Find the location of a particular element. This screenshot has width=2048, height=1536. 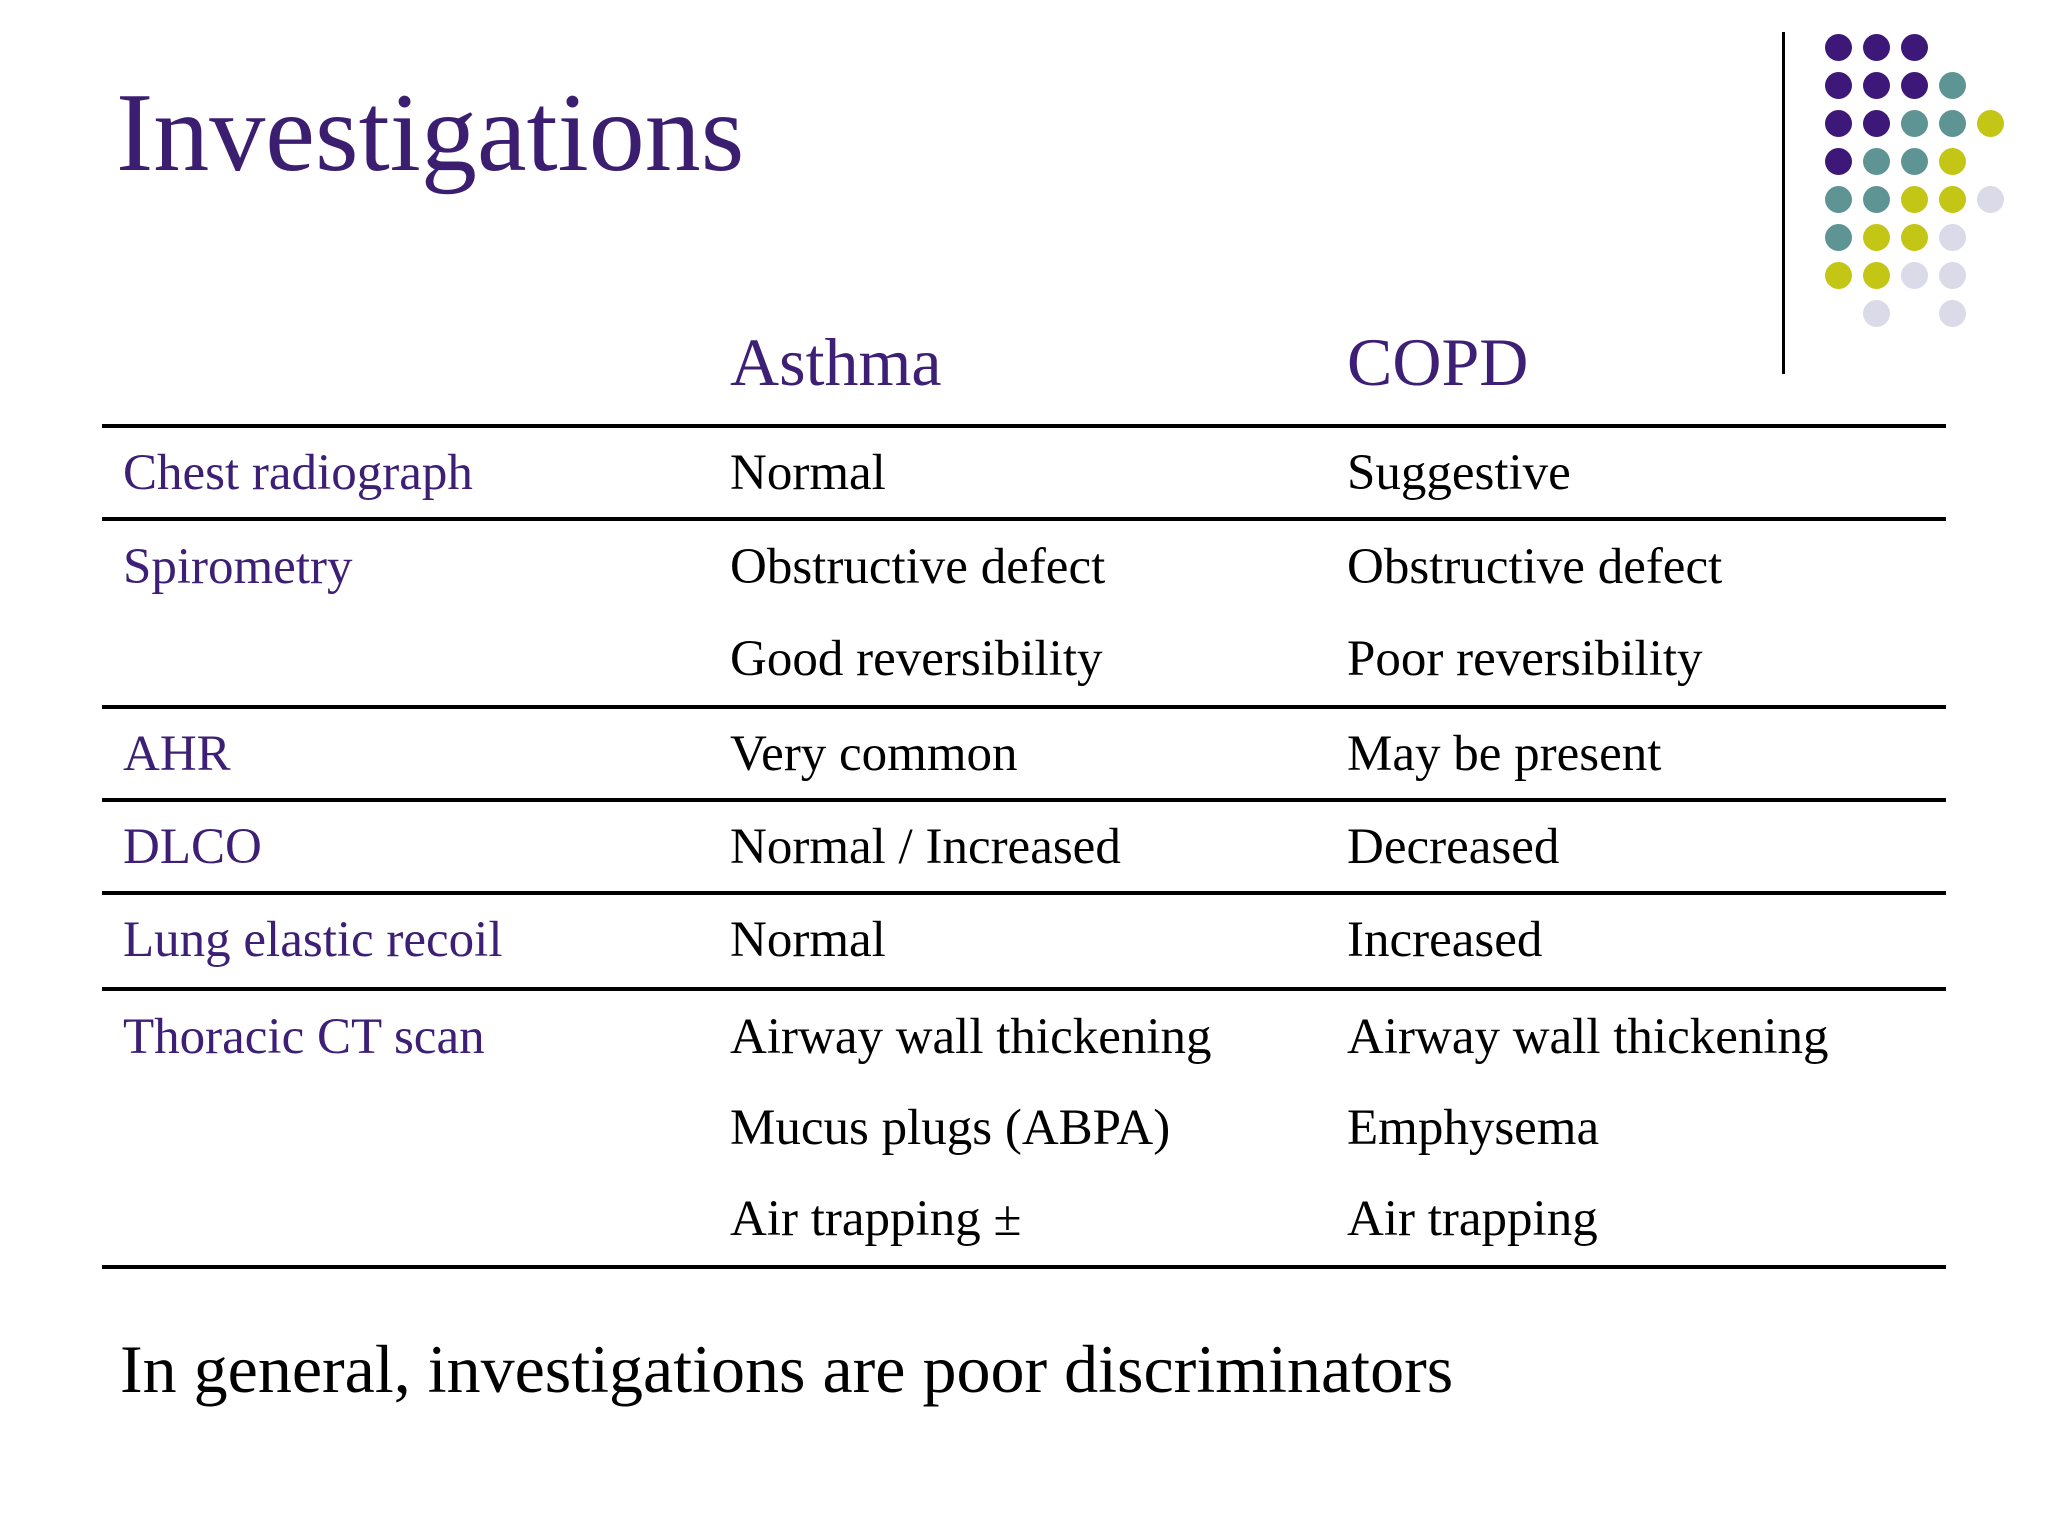

row-label: DLCO is located at coordinates (192, 846).